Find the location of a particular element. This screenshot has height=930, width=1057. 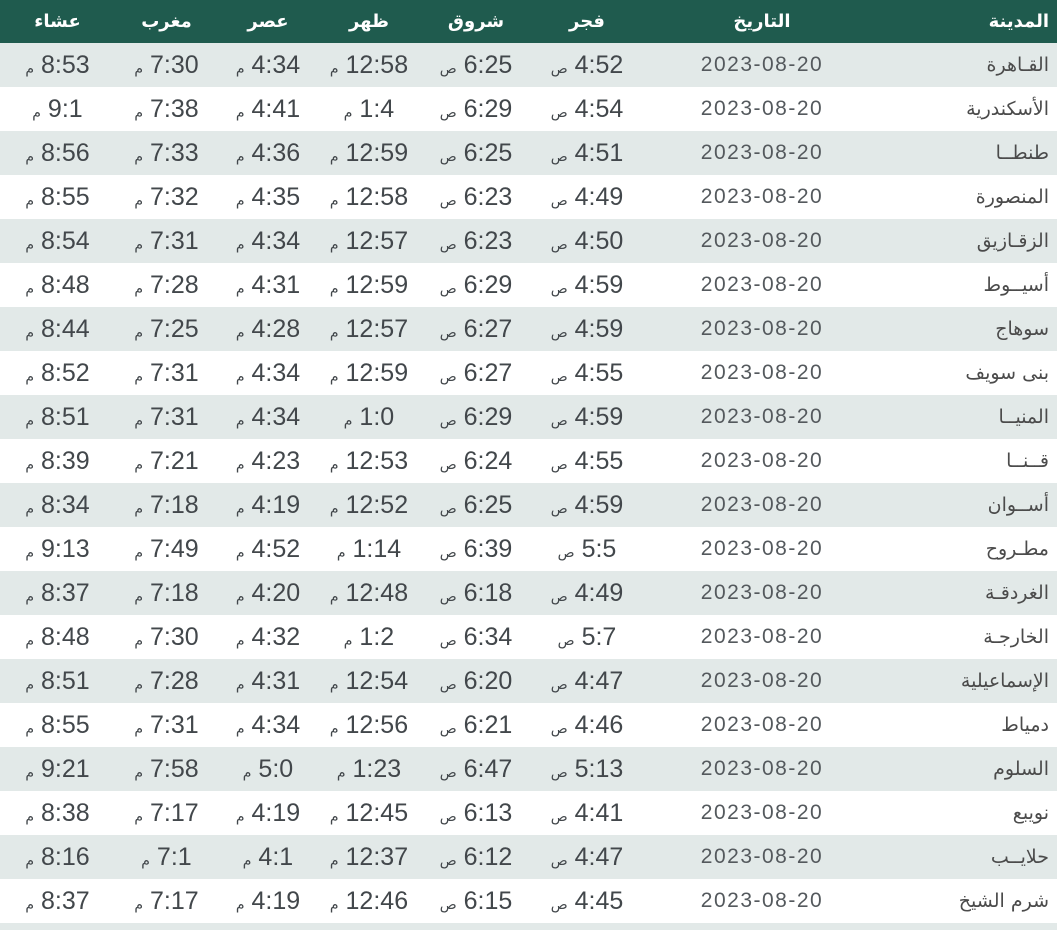

cell-dhuhr: 12:58 م is located at coordinates (369, 65).